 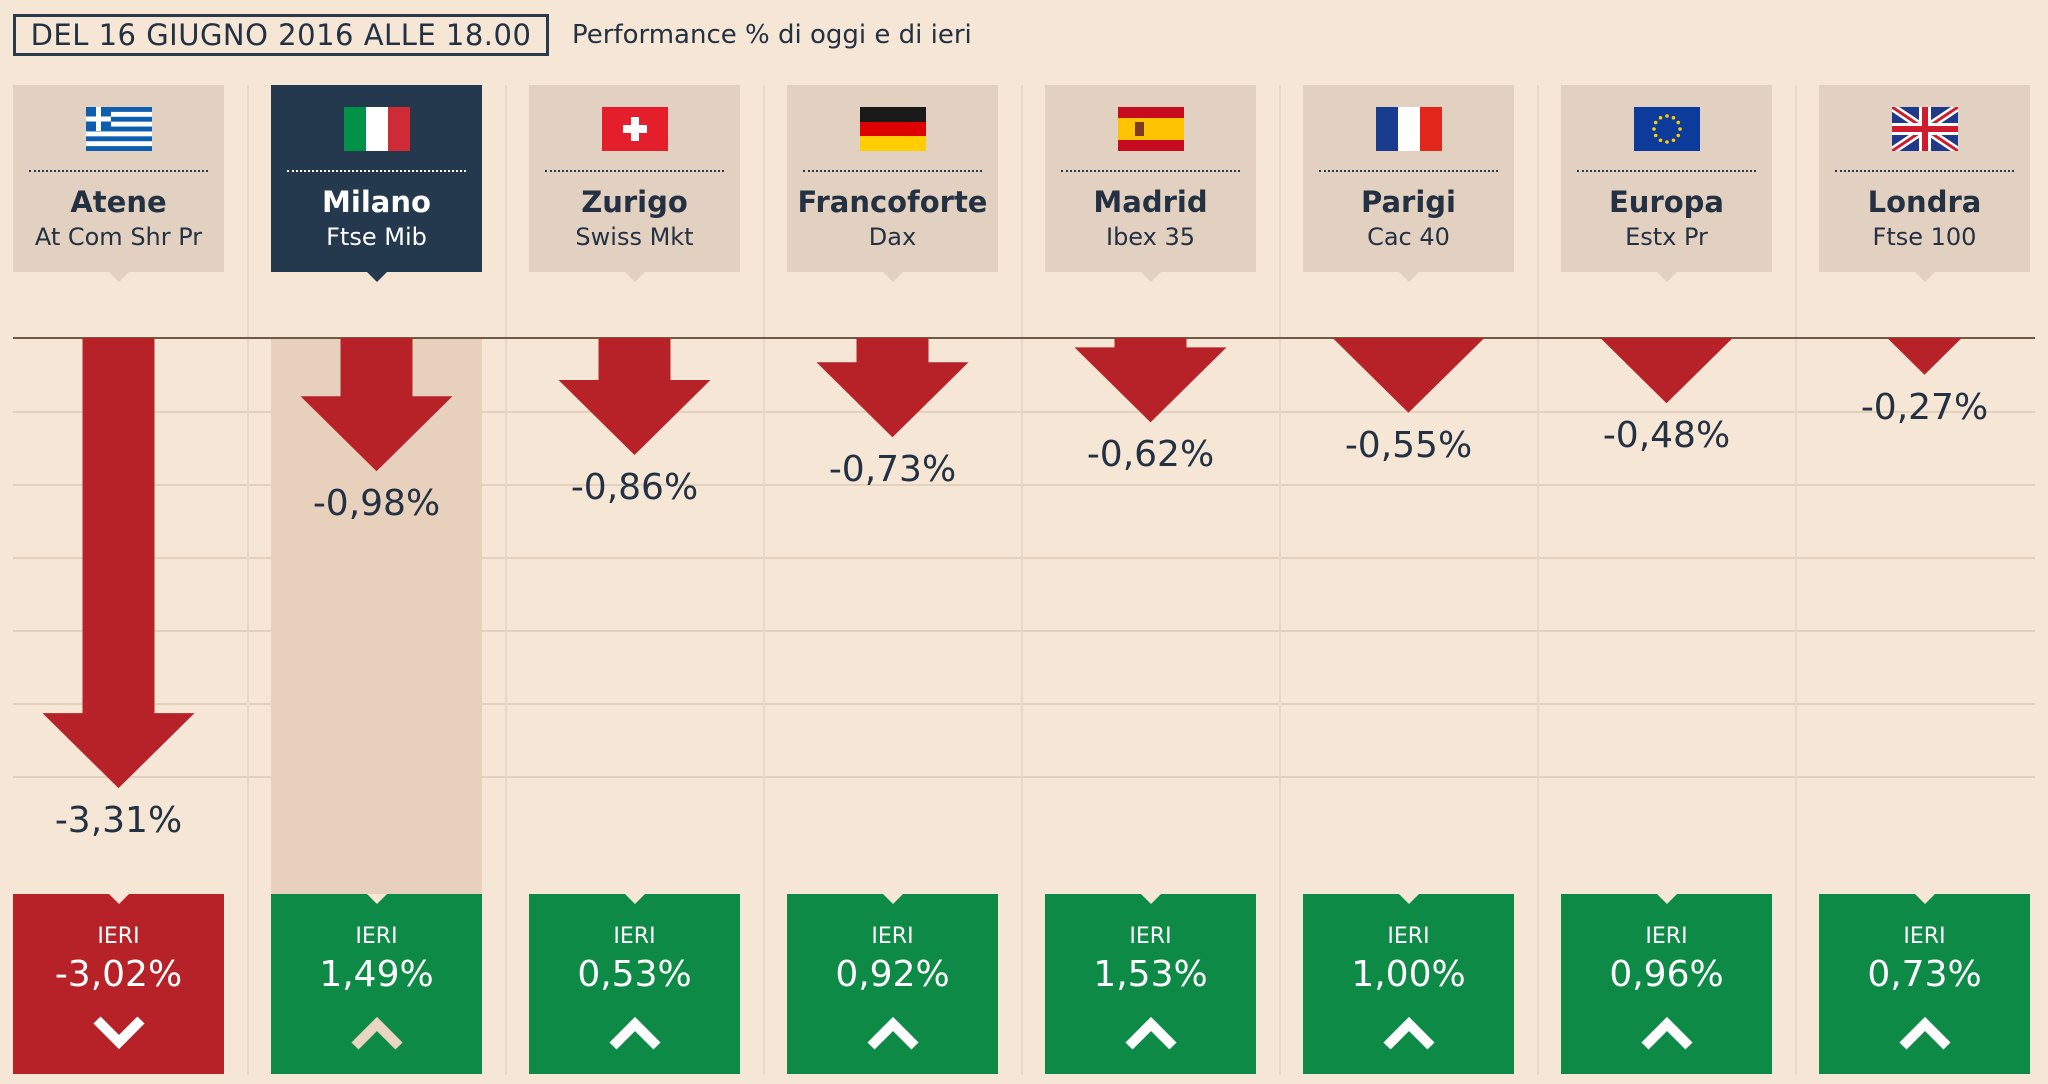 I want to click on today-arrow-zurigo, so click(x=634, y=396).